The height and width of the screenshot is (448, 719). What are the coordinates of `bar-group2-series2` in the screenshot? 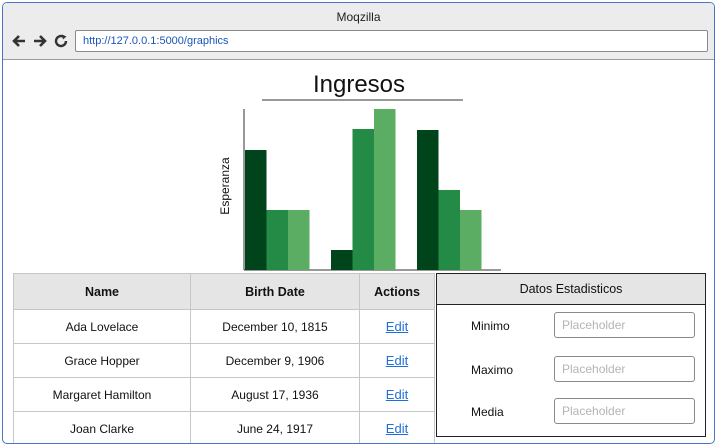 It's located at (363, 199).